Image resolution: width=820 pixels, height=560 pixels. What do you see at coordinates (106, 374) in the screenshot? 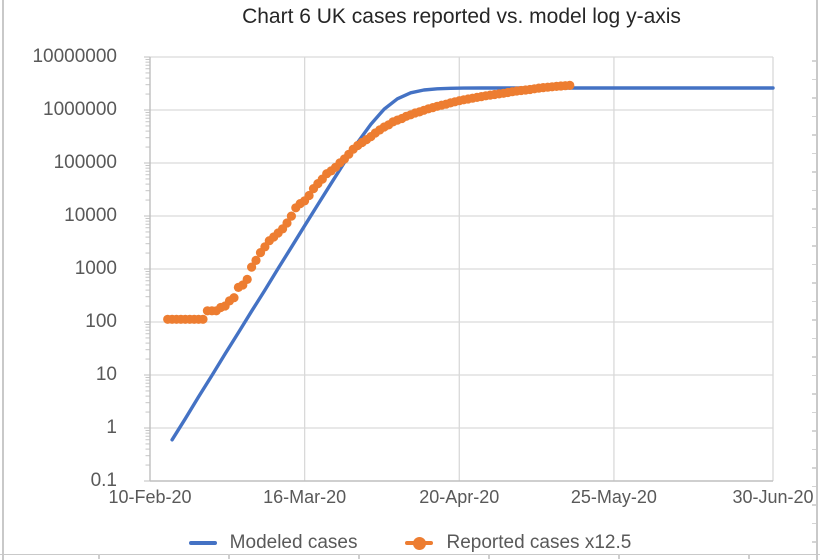
I see `y-tick-label: 10` at bounding box center [106, 374].